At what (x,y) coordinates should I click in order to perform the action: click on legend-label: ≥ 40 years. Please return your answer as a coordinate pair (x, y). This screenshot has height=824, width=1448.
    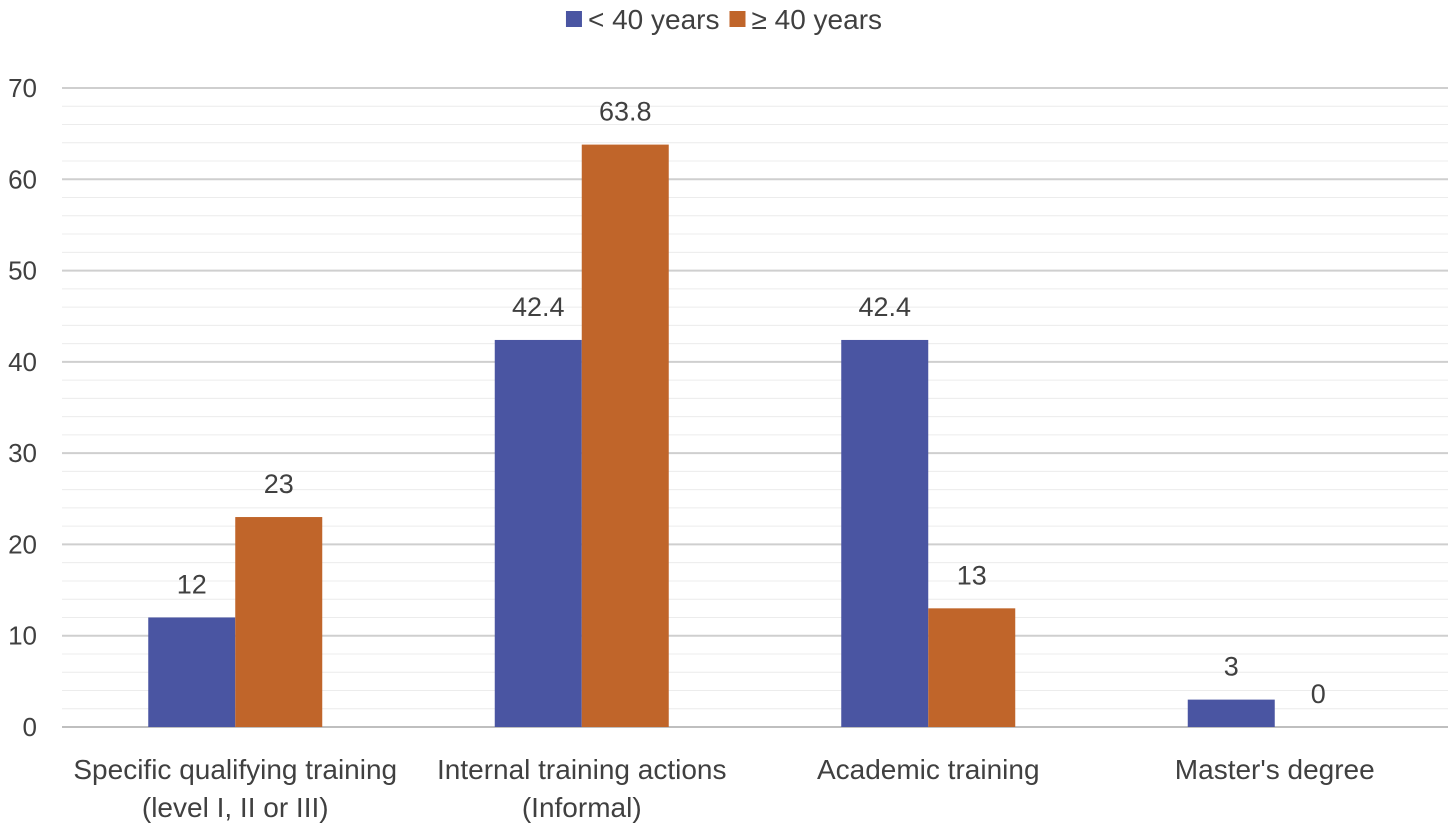
    Looking at the image, I should click on (816, 19).